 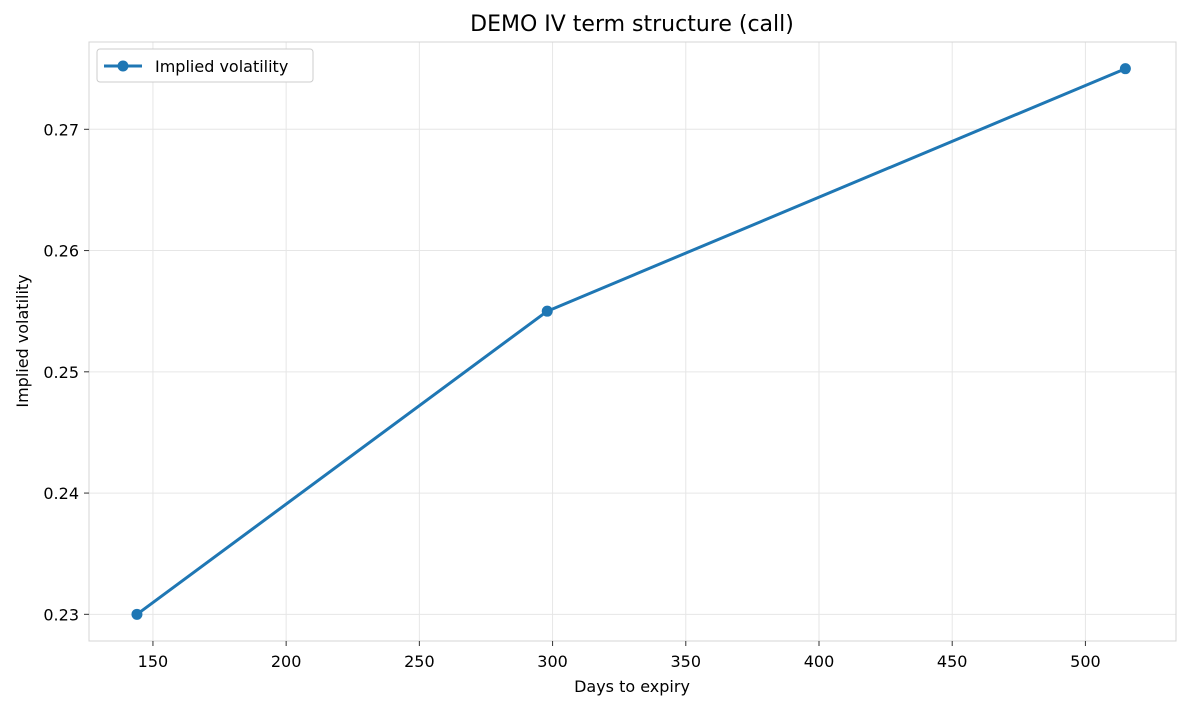 I want to click on y-axis-ticks: 0.23 0.24 0.25 0.26 0.27, so click(x=66, y=372).